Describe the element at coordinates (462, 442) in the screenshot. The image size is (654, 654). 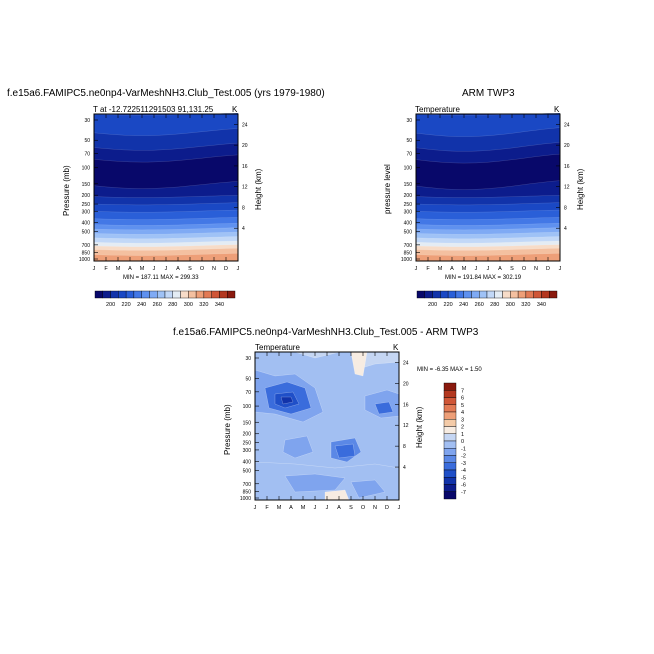
I see `colorbar-label: 0` at that location.